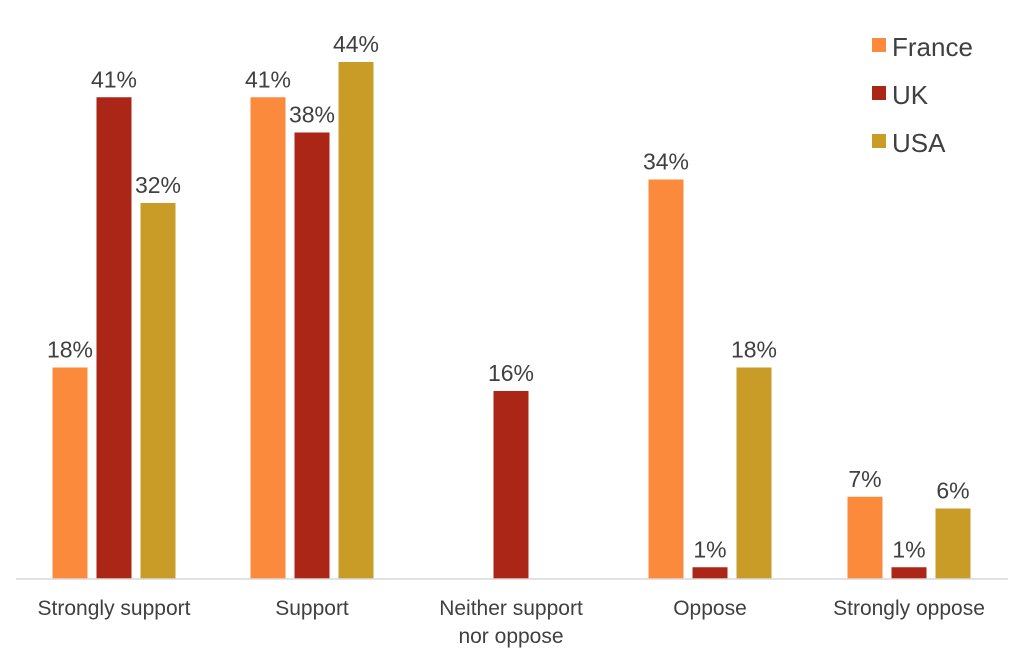  What do you see at coordinates (879, 93) in the screenshot?
I see `legend-swatch-uk` at bounding box center [879, 93].